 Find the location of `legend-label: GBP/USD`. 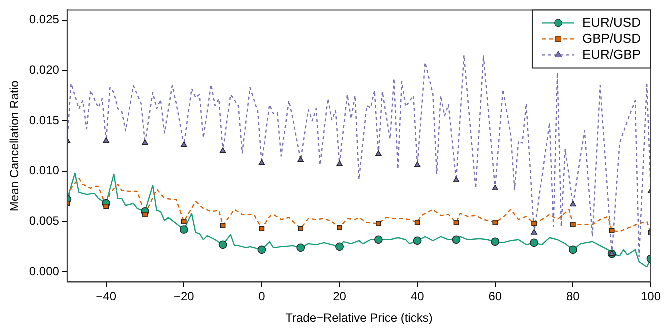

legend-label: GBP/USD is located at coordinates (611, 38).